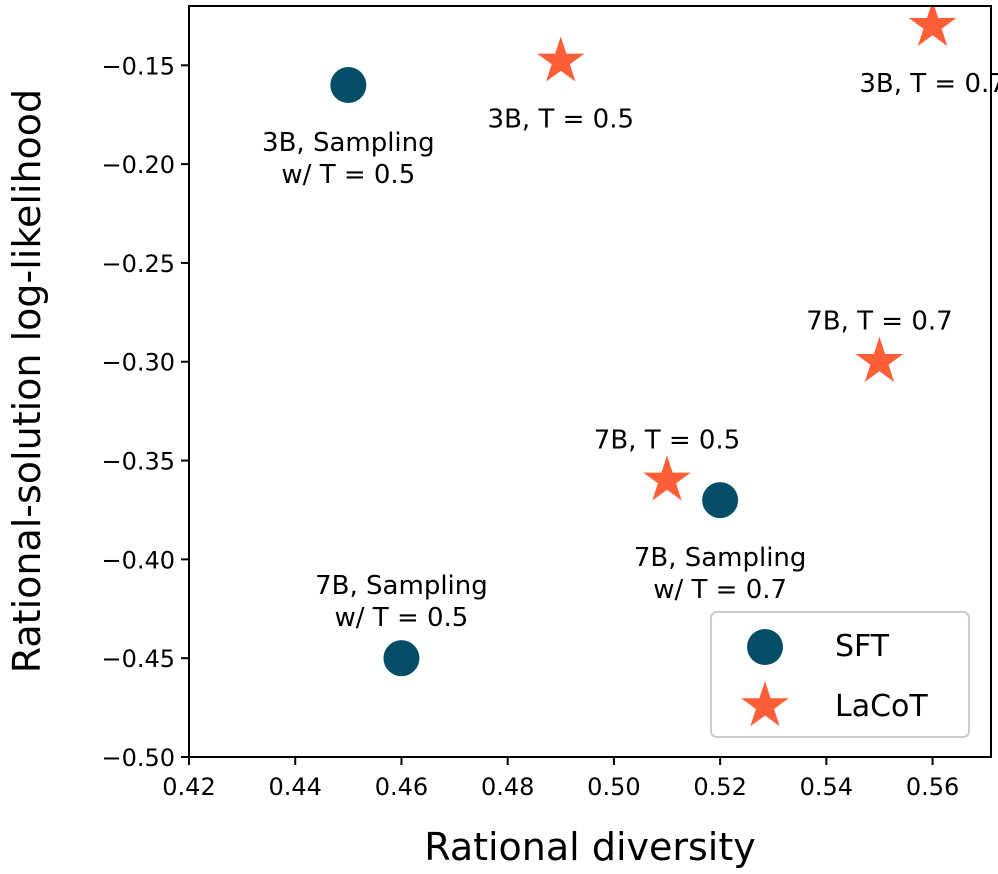 This screenshot has width=998, height=874. Describe the element at coordinates (826, 787) in the screenshot. I see `x-tick-label: 0.54` at that location.